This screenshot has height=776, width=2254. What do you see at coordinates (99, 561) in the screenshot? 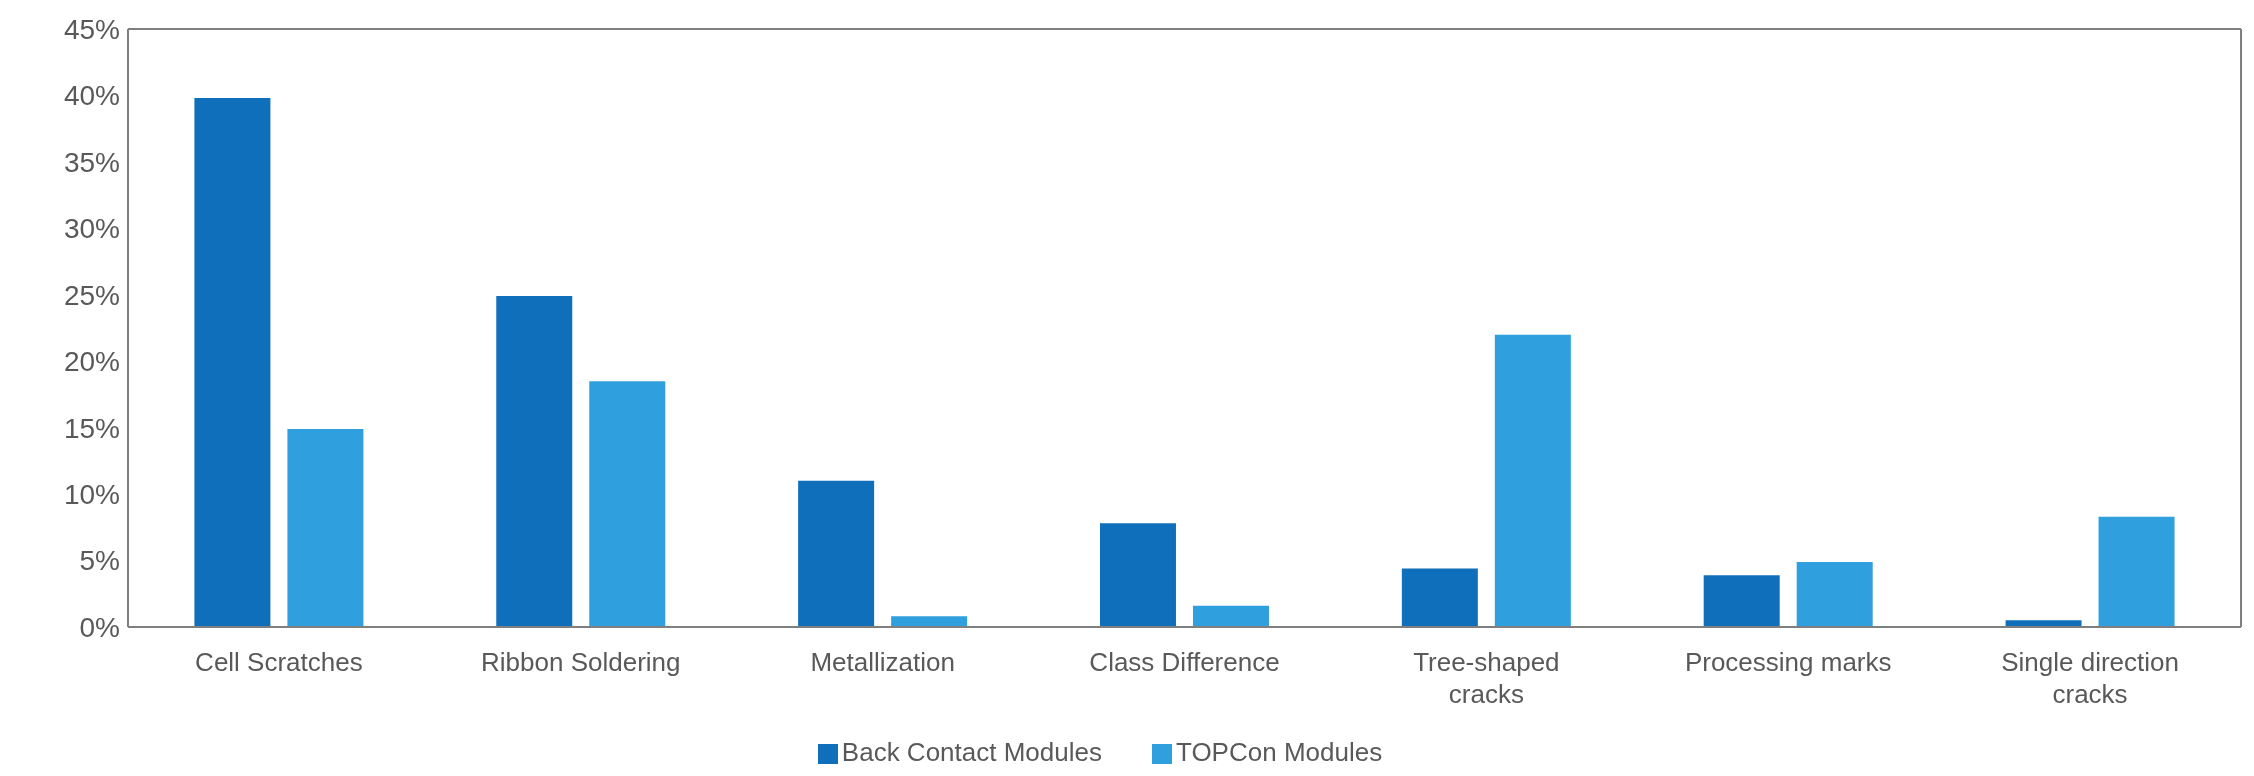
I see `y-tick-label: 5%` at bounding box center [99, 561].